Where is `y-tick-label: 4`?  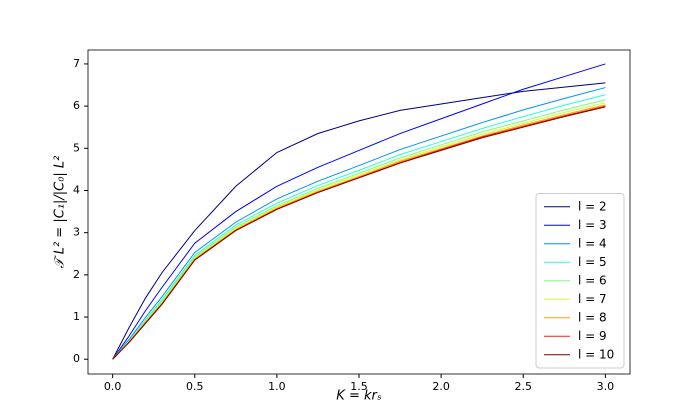
y-tick-label: 4 is located at coordinates (76, 189).